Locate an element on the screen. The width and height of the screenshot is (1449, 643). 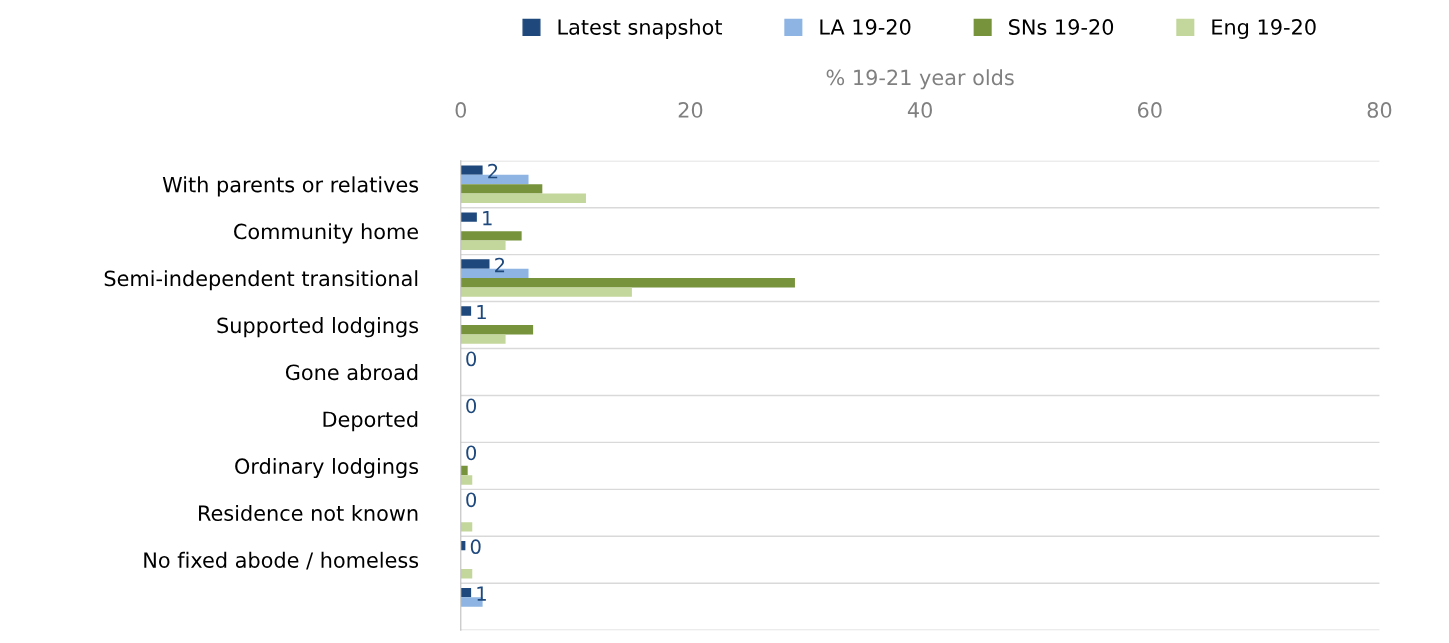
y-tick-label: Residence not known is located at coordinates (308, 512).